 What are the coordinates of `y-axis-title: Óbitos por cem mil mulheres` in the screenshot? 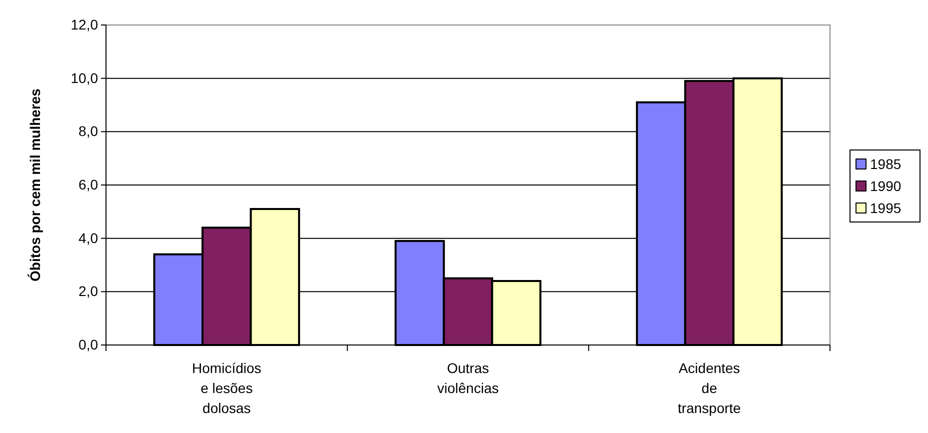 It's located at (35, 185).